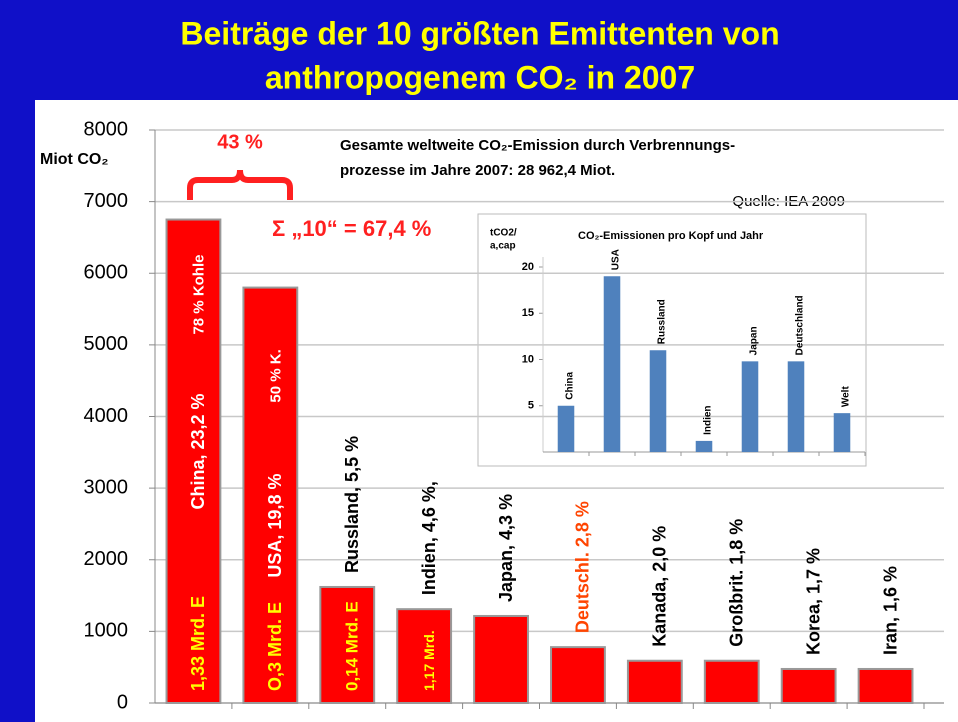 The image size is (958, 722). What do you see at coordinates (275, 526) in the screenshot?
I see `bar-label: USA, 19,8 %` at bounding box center [275, 526].